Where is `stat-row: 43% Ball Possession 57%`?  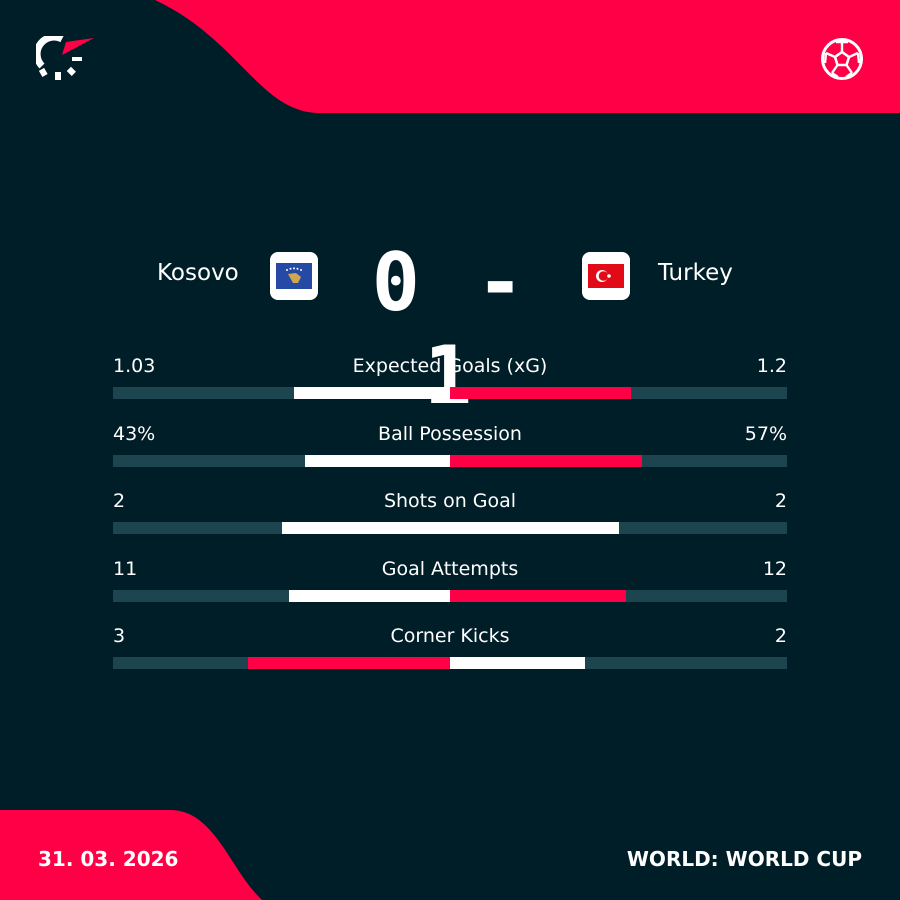
stat-row: 43% Ball Possession 57% is located at coordinates (450, 445).